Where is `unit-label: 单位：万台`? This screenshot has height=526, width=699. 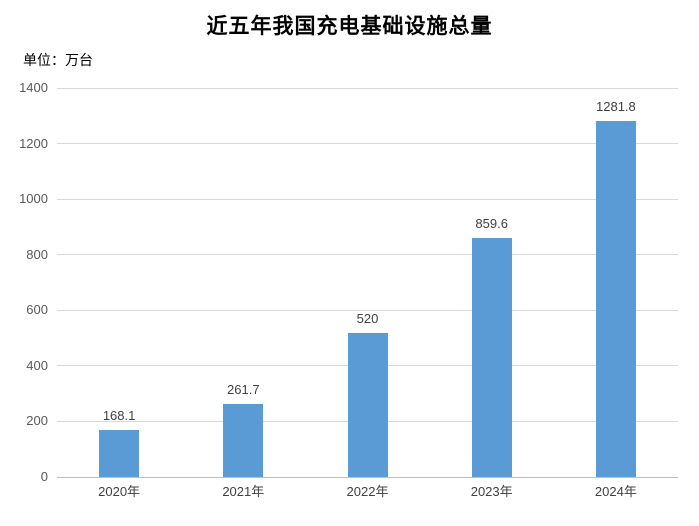
unit-label: 单位：万台 is located at coordinates (58, 60).